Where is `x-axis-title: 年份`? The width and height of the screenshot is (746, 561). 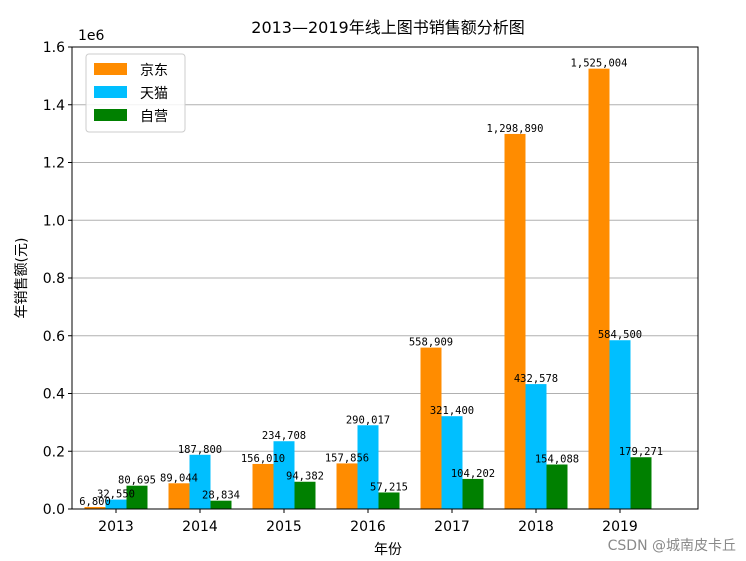
x-axis-title: 年份 is located at coordinates (388, 550).